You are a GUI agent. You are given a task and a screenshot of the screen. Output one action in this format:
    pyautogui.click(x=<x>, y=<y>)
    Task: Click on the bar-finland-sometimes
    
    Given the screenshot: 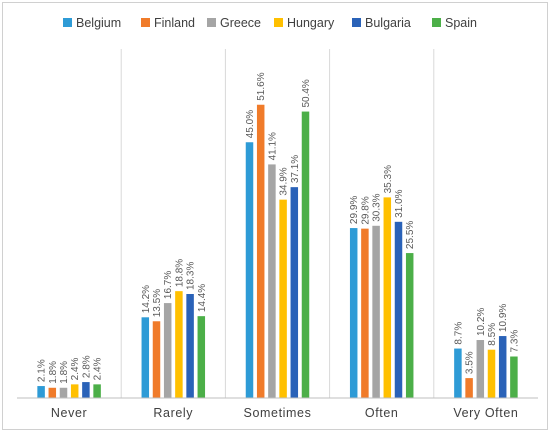 What is the action you would take?
    pyautogui.click(x=260, y=251)
    